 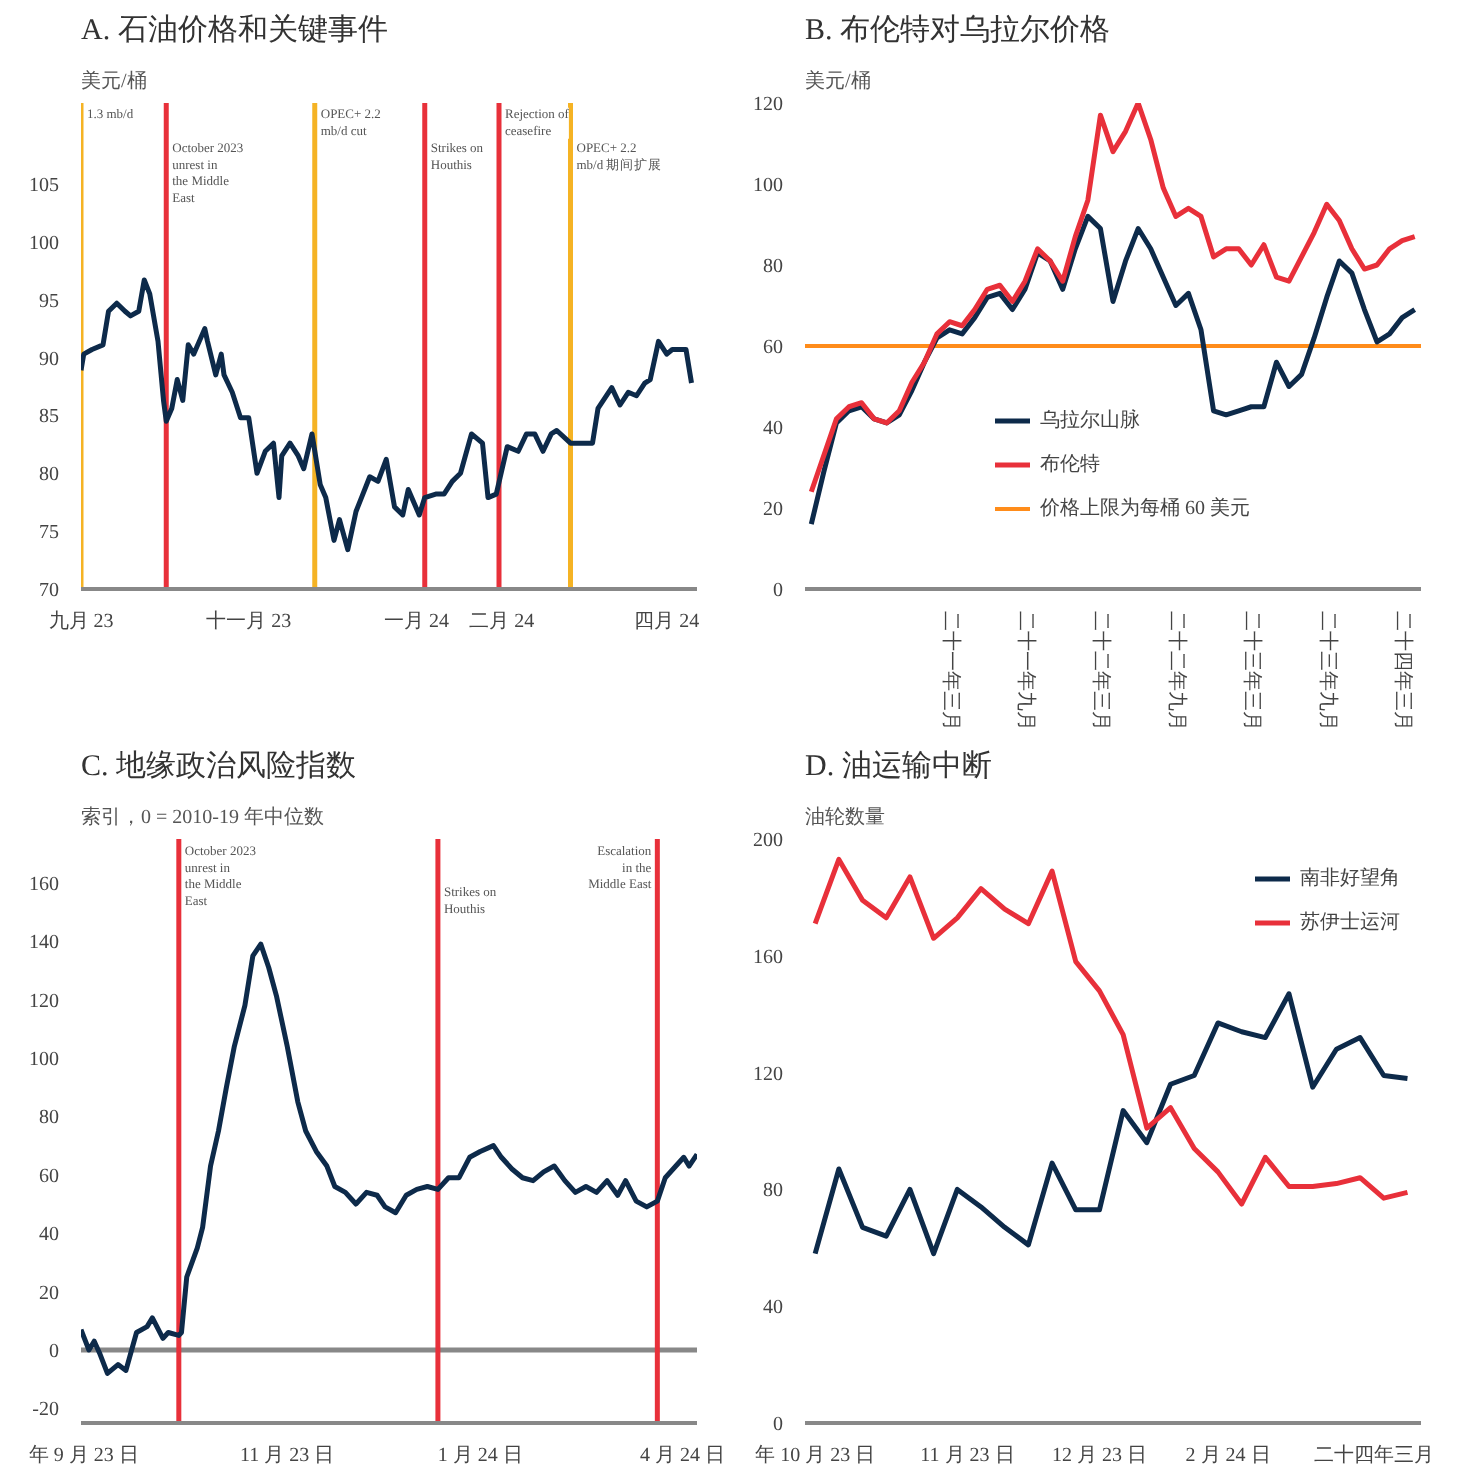 What do you see at coordinates (480, 1456) in the screenshot?
I see `x-tick-label: 1 月 24 日` at bounding box center [480, 1456].